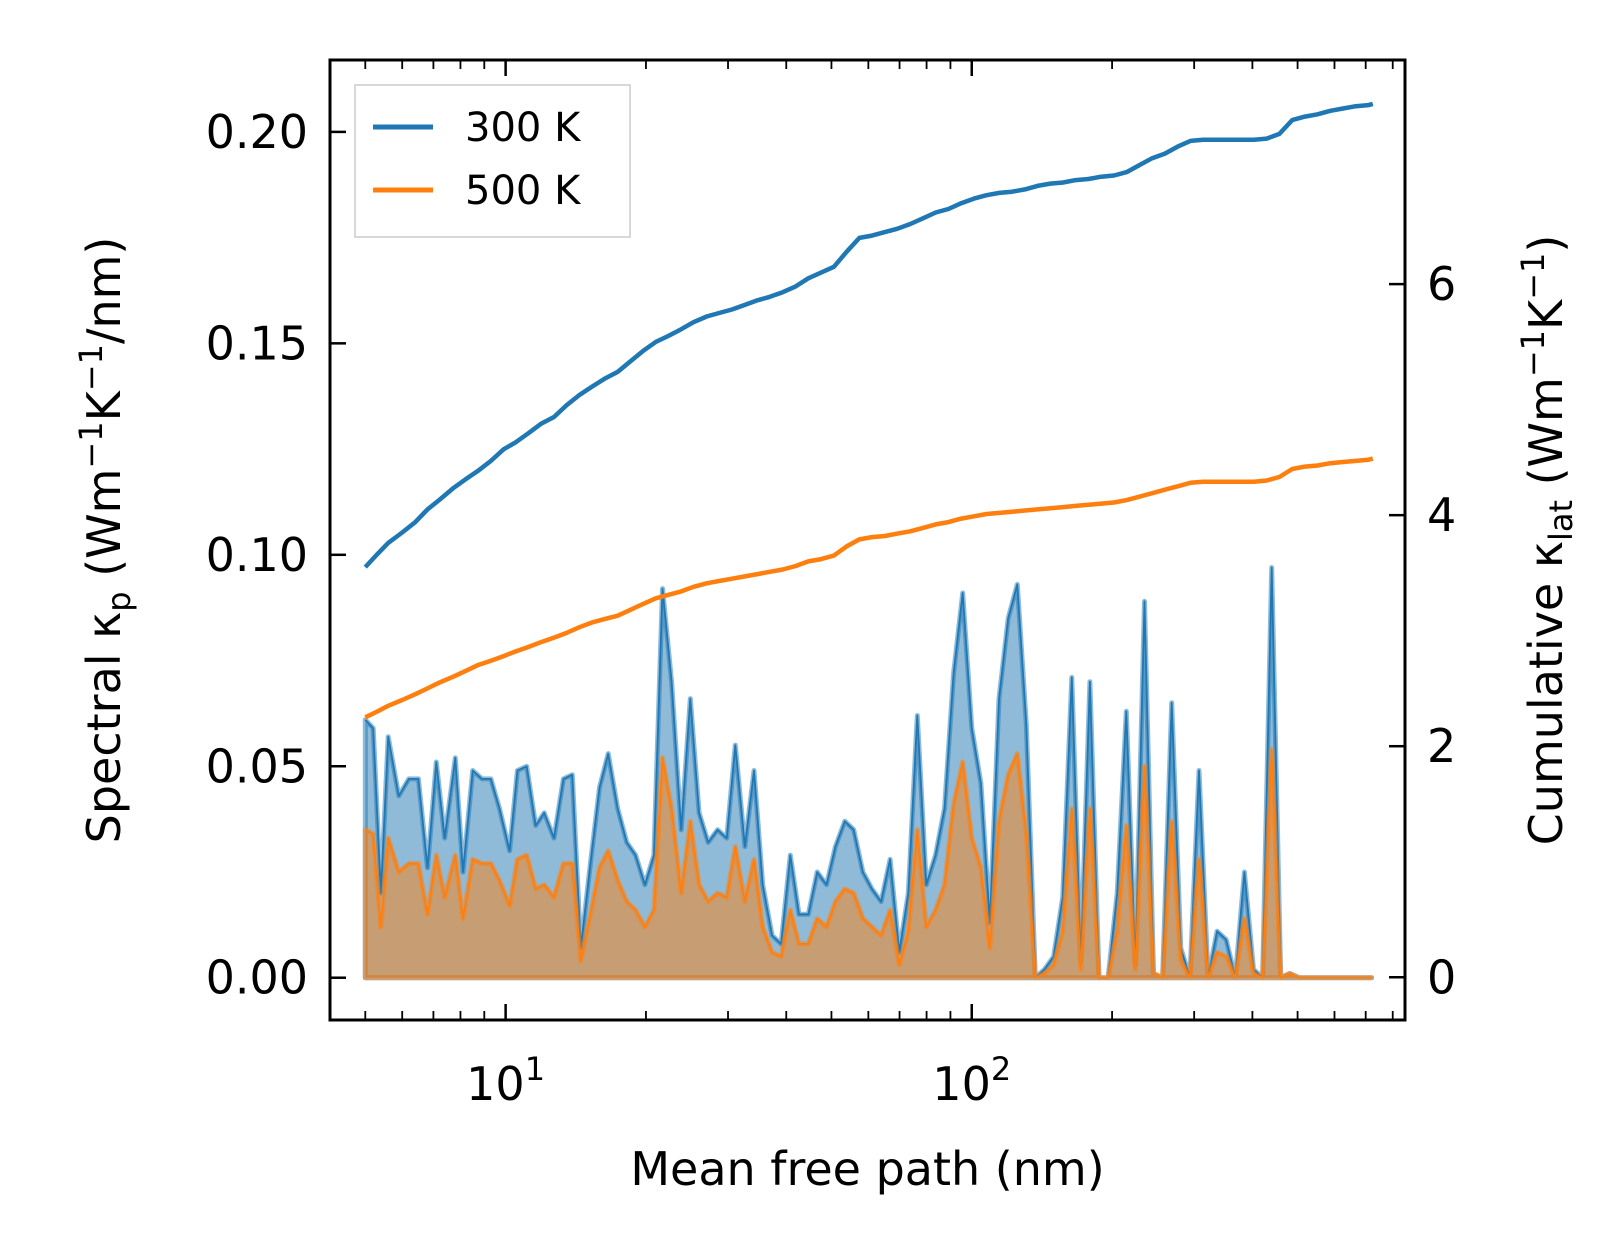  I want to click on right-y-tick-label: 4, so click(1441, 515).